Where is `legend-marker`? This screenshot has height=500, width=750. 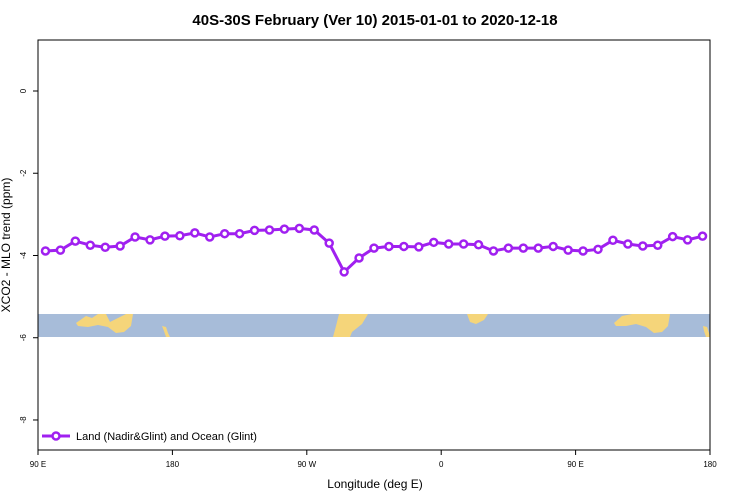
legend-marker is located at coordinates (56, 436).